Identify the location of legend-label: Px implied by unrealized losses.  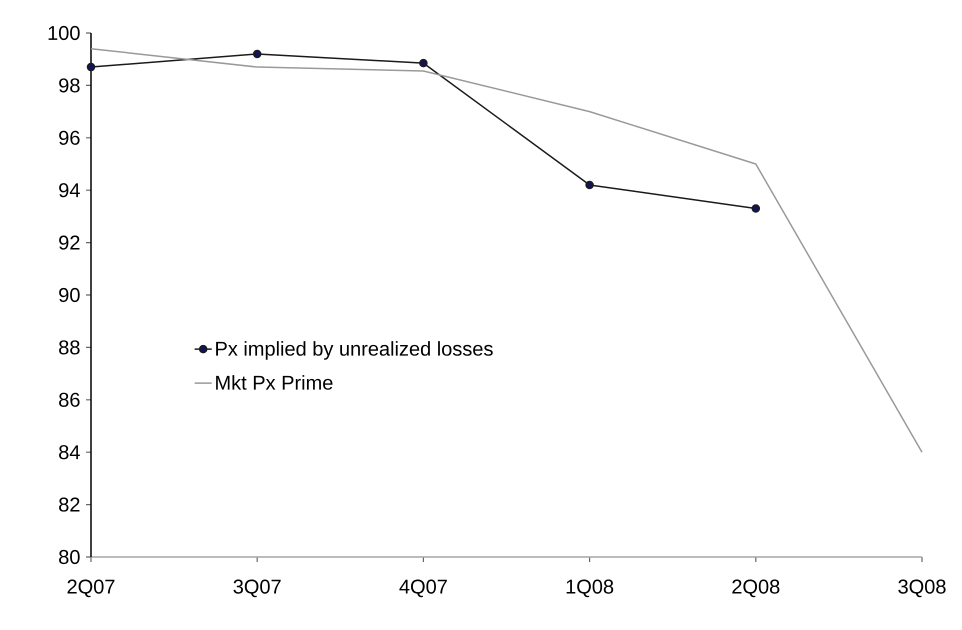
(354, 350).